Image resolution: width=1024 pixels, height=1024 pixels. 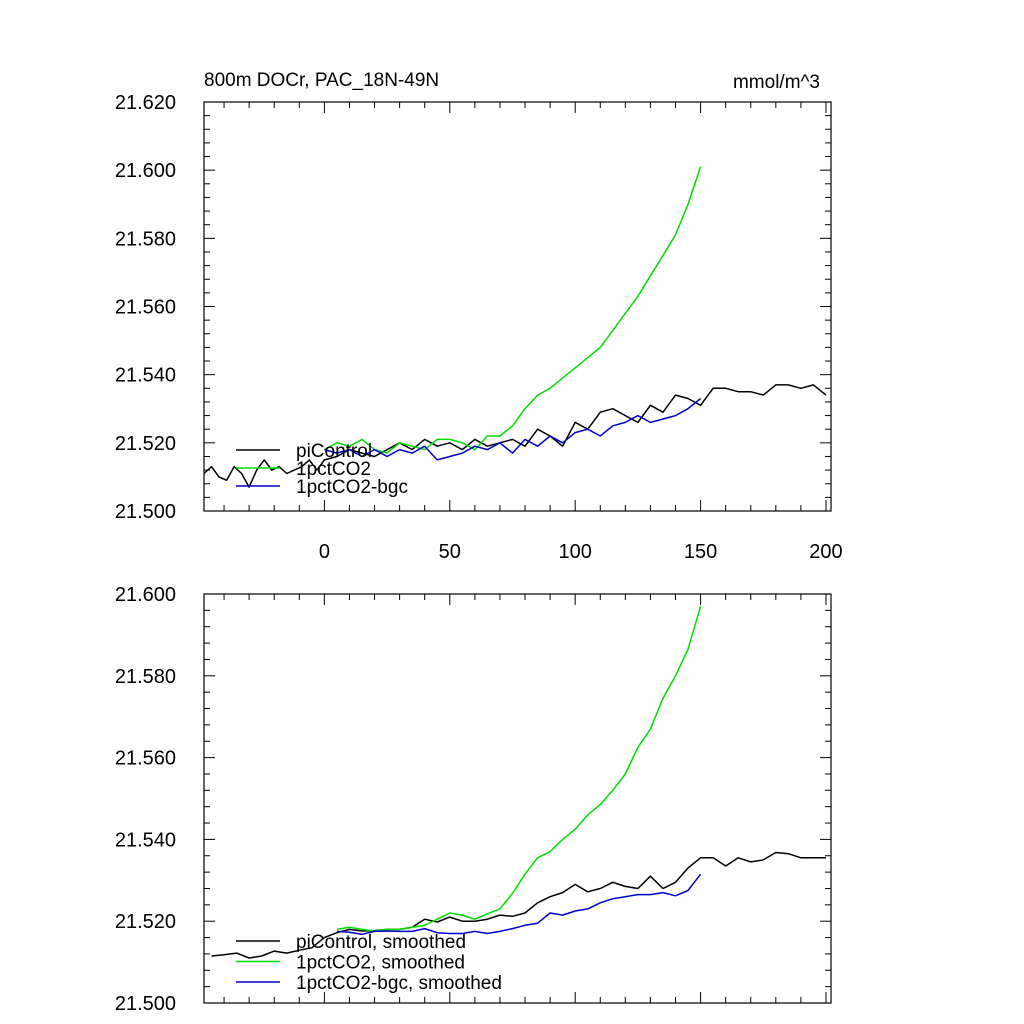 What do you see at coordinates (776, 82) in the screenshot?
I see `units-label: mmol/m^3` at bounding box center [776, 82].